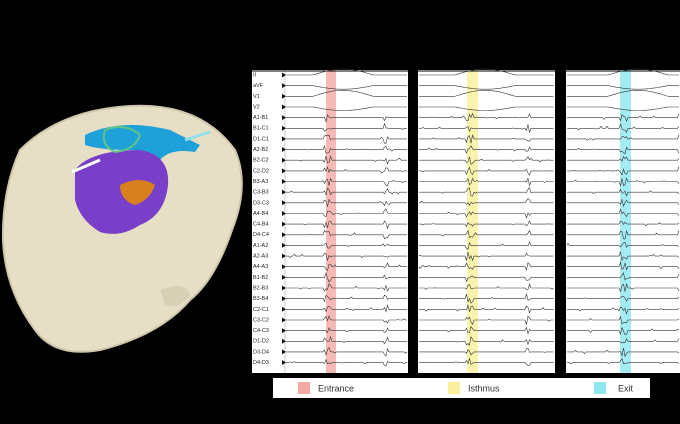  What do you see at coordinates (260, 278) in the screenshot?
I see `channel-label: B1-B2` at bounding box center [260, 278].